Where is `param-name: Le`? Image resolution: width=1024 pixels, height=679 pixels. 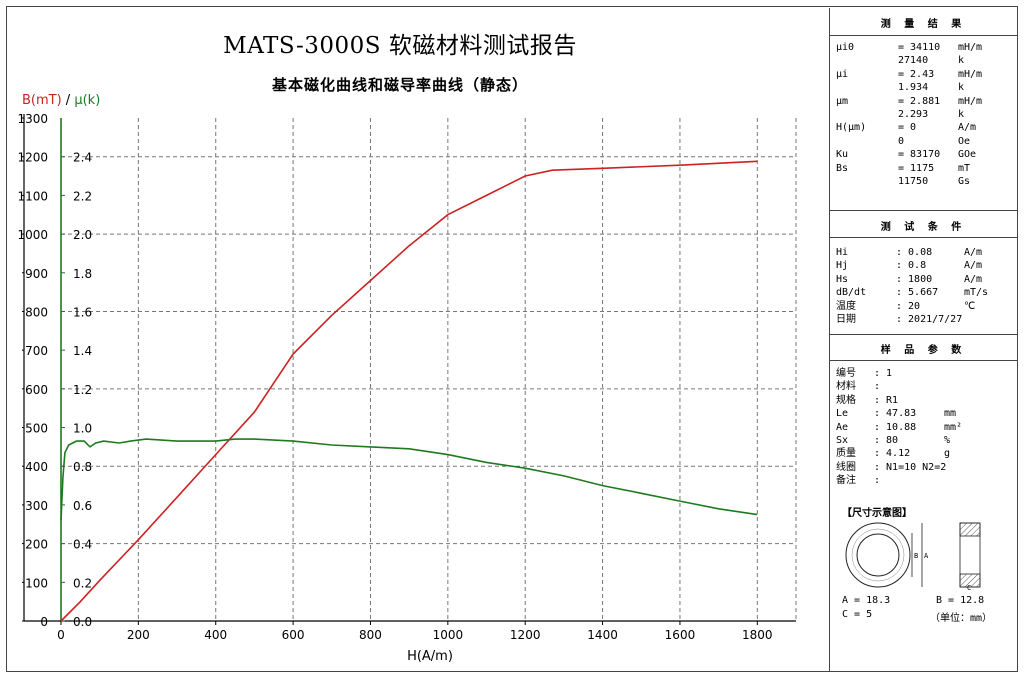 param-name: Le is located at coordinates (842, 414).